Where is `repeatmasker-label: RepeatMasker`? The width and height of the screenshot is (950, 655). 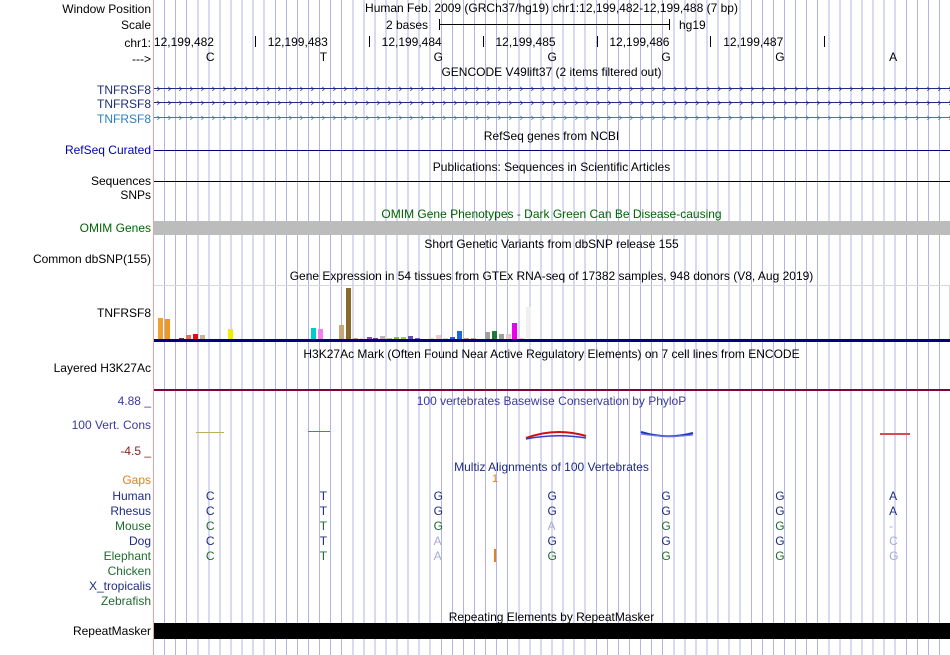 repeatmasker-label: RepeatMasker is located at coordinates (111, 631).